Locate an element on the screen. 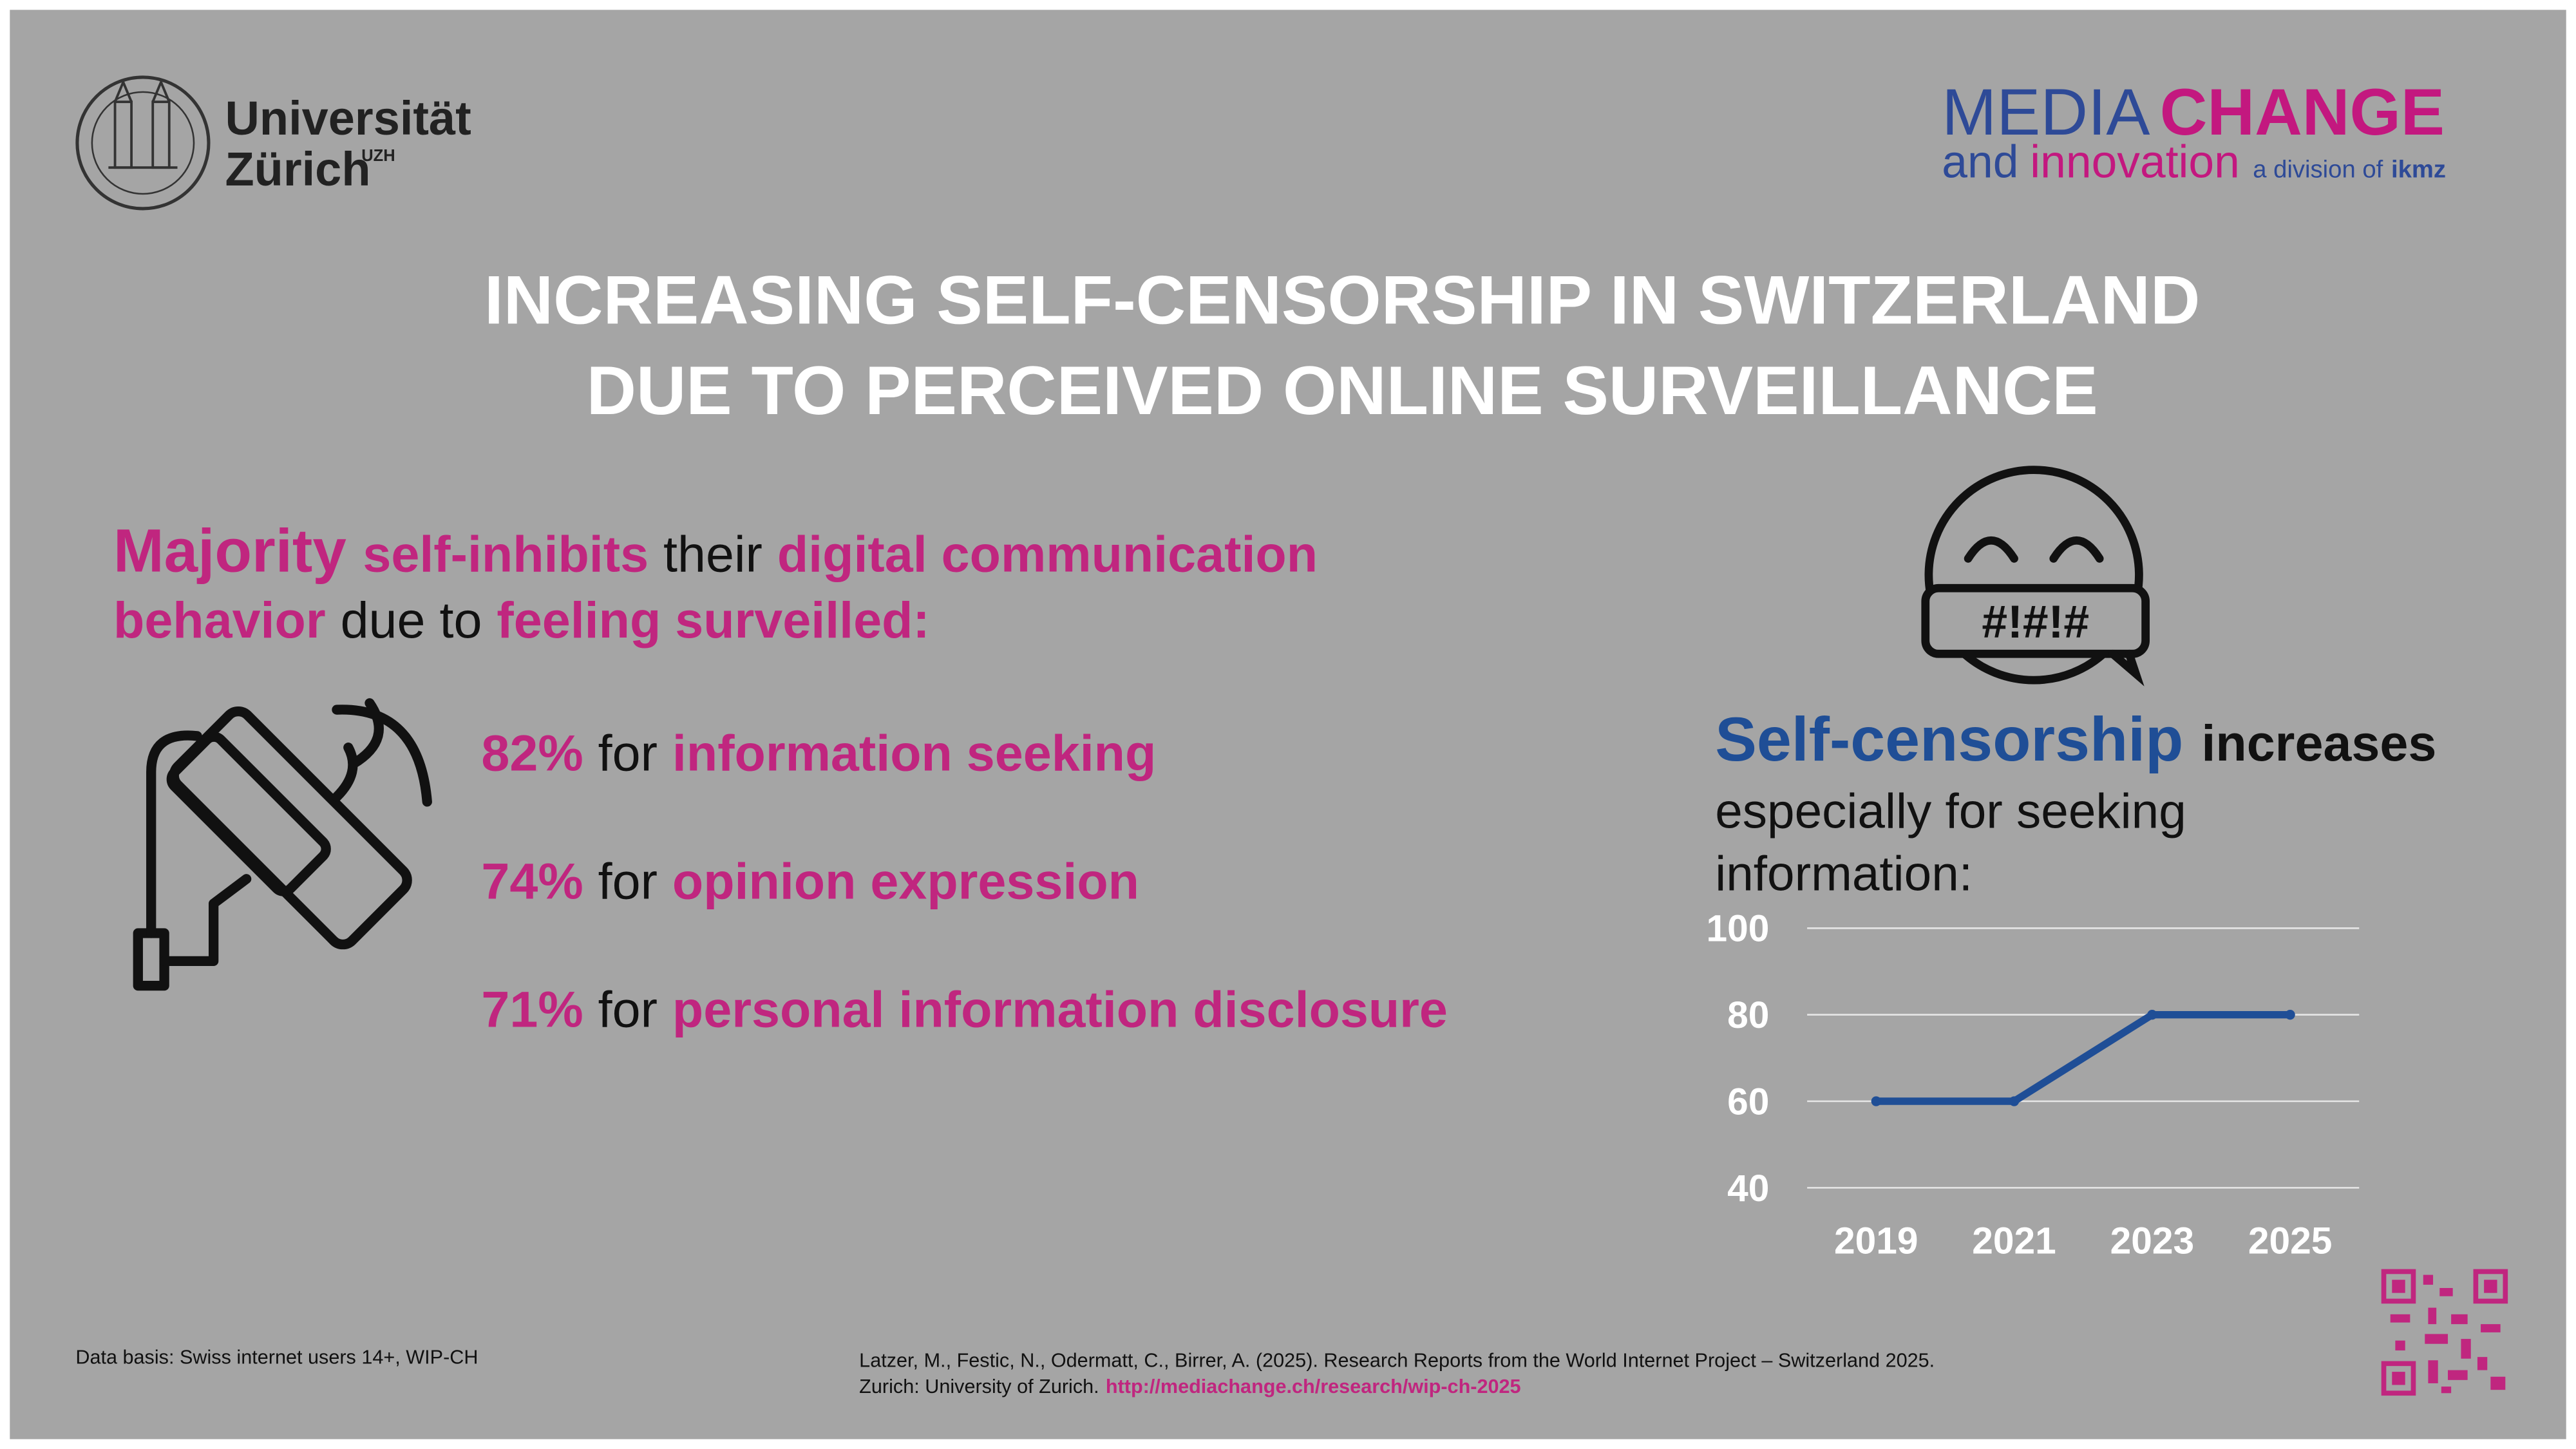 The height and width of the screenshot is (1449, 2576). stat: 74% for opinion expression is located at coordinates (810, 880).